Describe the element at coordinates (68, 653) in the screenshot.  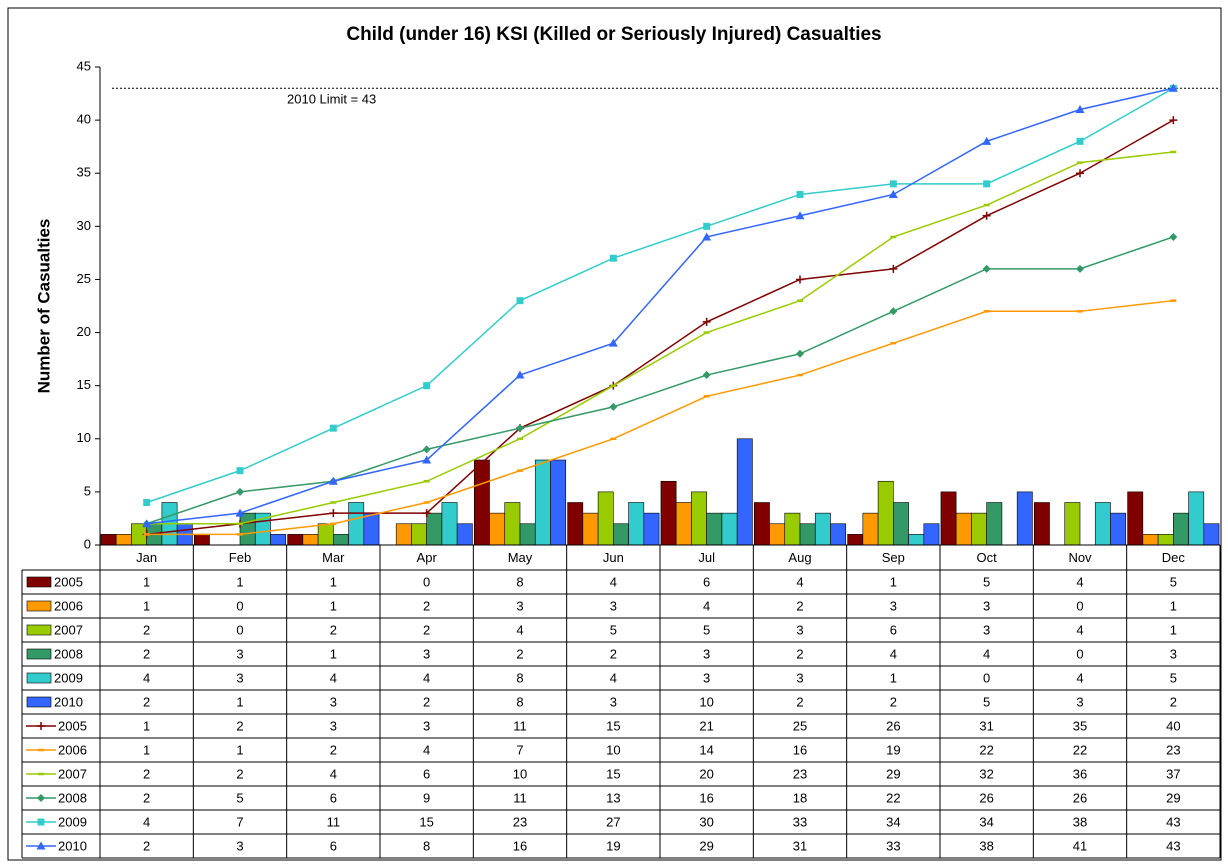
I see `legend-label: 2008` at that location.